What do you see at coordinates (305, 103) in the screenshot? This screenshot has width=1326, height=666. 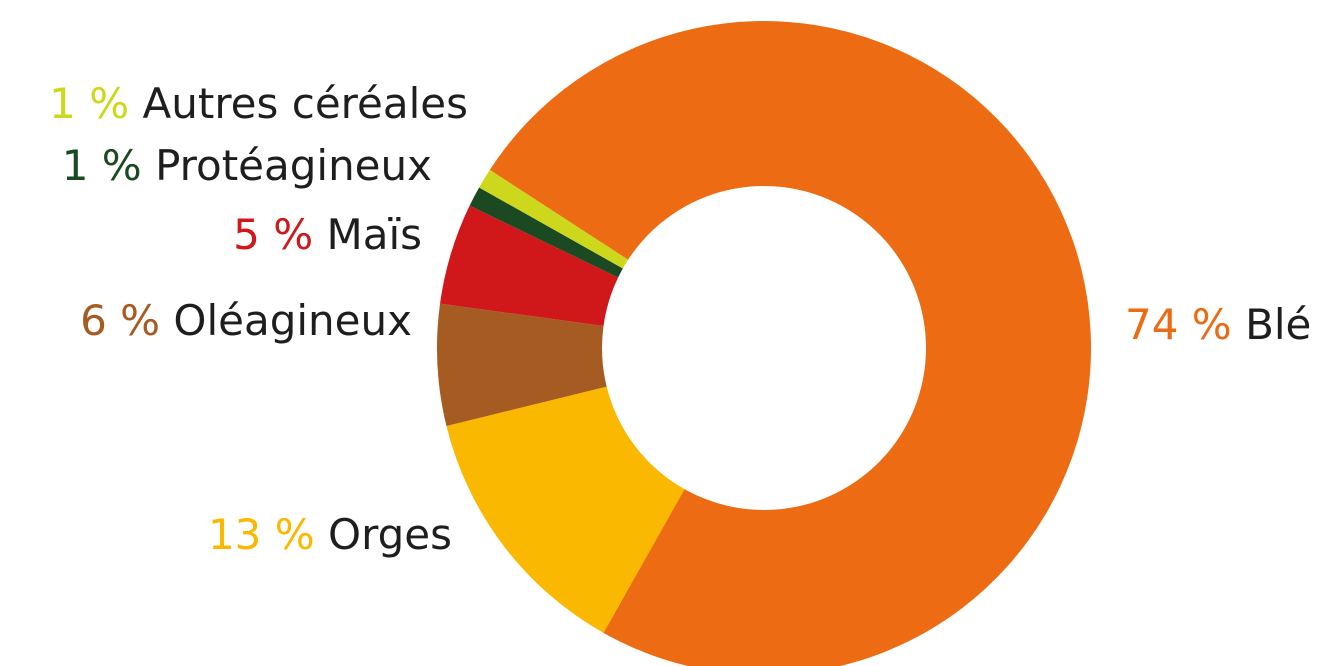 I see `category-label: Autres céréales` at bounding box center [305, 103].